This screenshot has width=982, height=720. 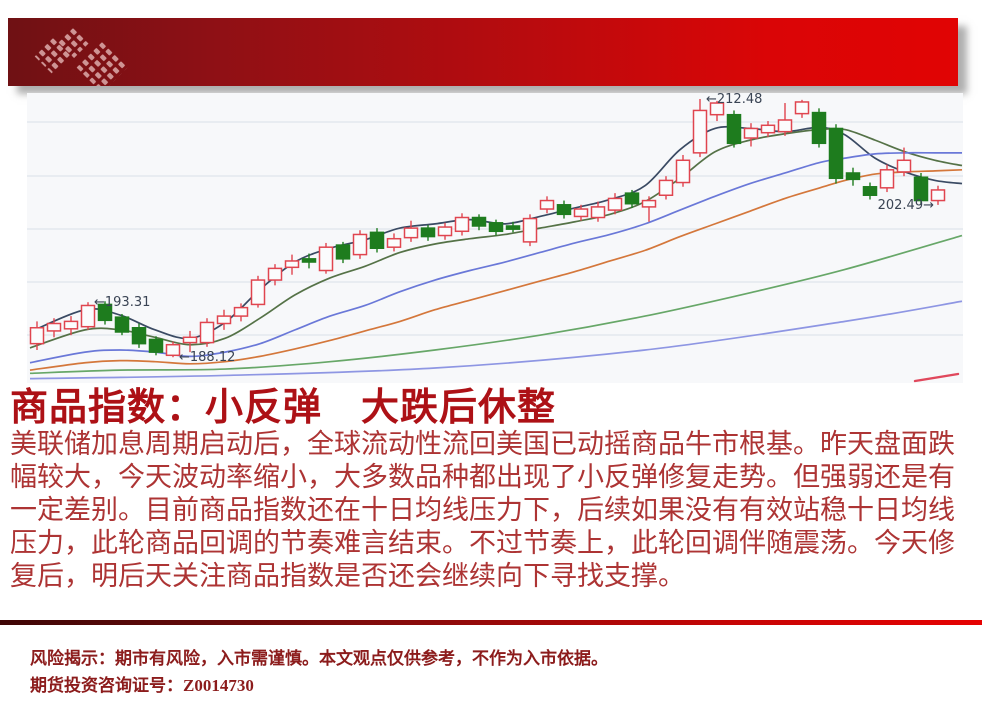 I want to click on risk-disclosure: 风险揭示：期市有风险，入市需谨慎。本文观点仅供参考，不作为入市依据。, so click(x=319, y=658).